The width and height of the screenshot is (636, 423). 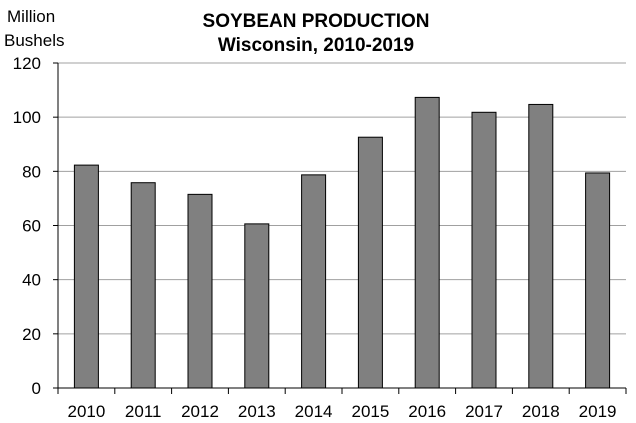 I want to click on bar-2018, so click(x=541, y=246).